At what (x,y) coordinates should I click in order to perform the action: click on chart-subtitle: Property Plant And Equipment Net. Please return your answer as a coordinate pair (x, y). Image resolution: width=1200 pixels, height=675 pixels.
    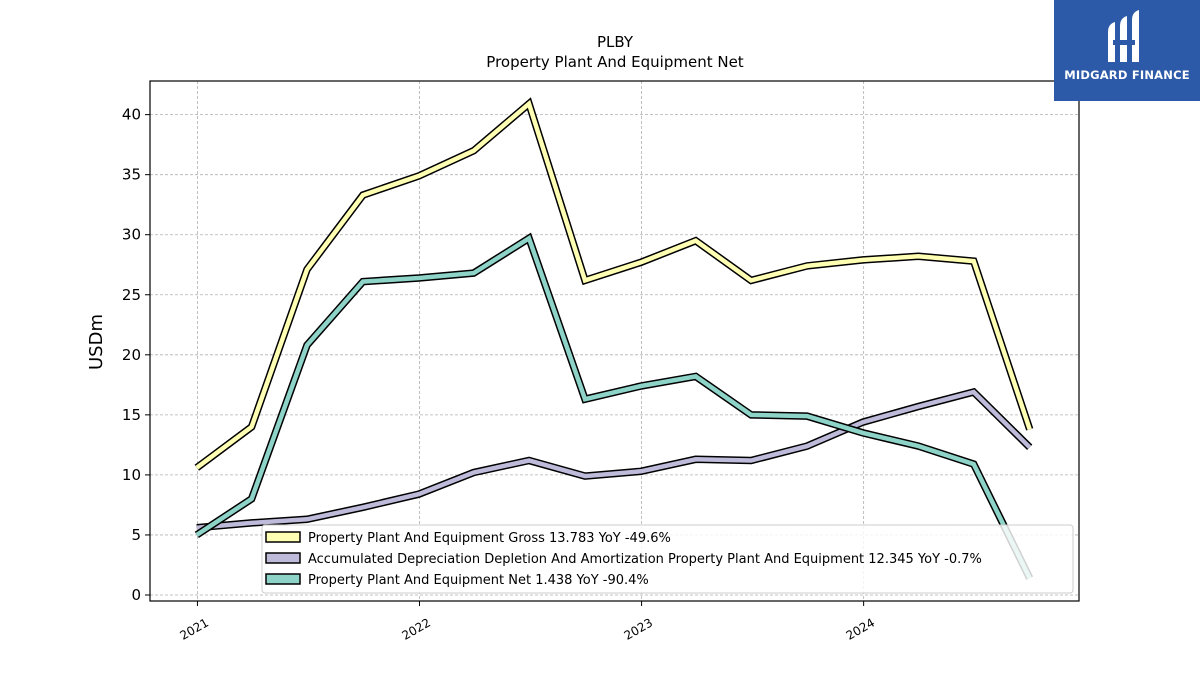
    Looking at the image, I should click on (614, 62).